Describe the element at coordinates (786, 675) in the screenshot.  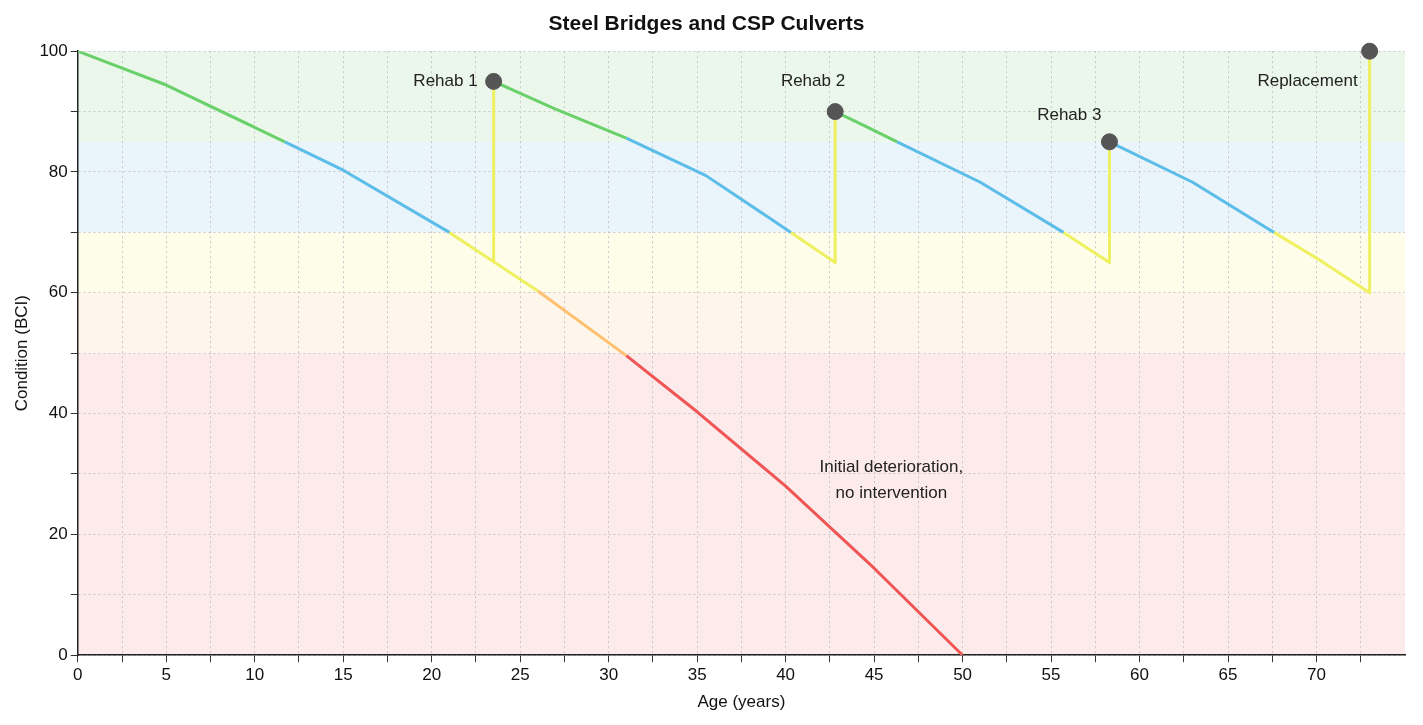
I see `x-tick-label: 40` at that location.